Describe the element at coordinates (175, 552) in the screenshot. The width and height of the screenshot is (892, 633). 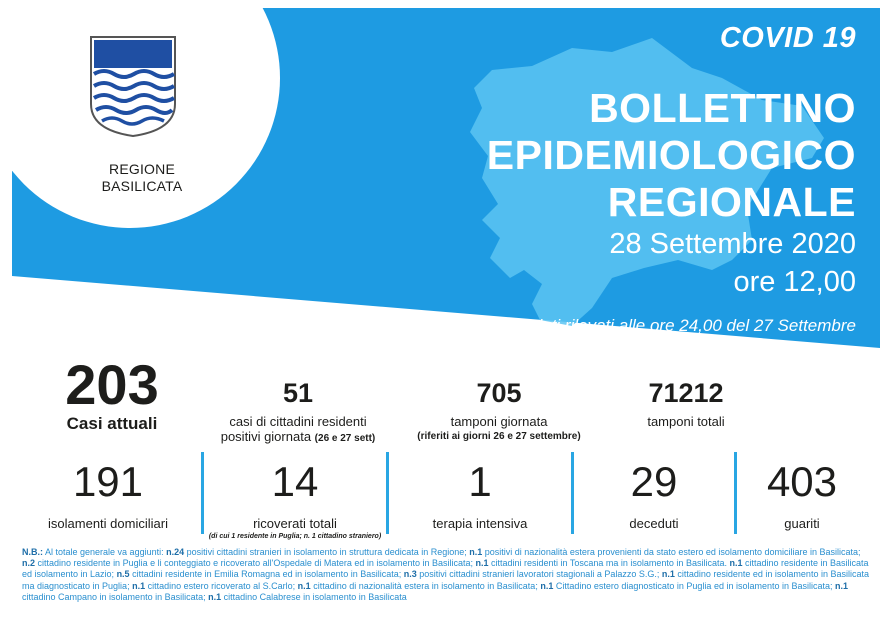
I see `footnote-count: n.24` at that location.